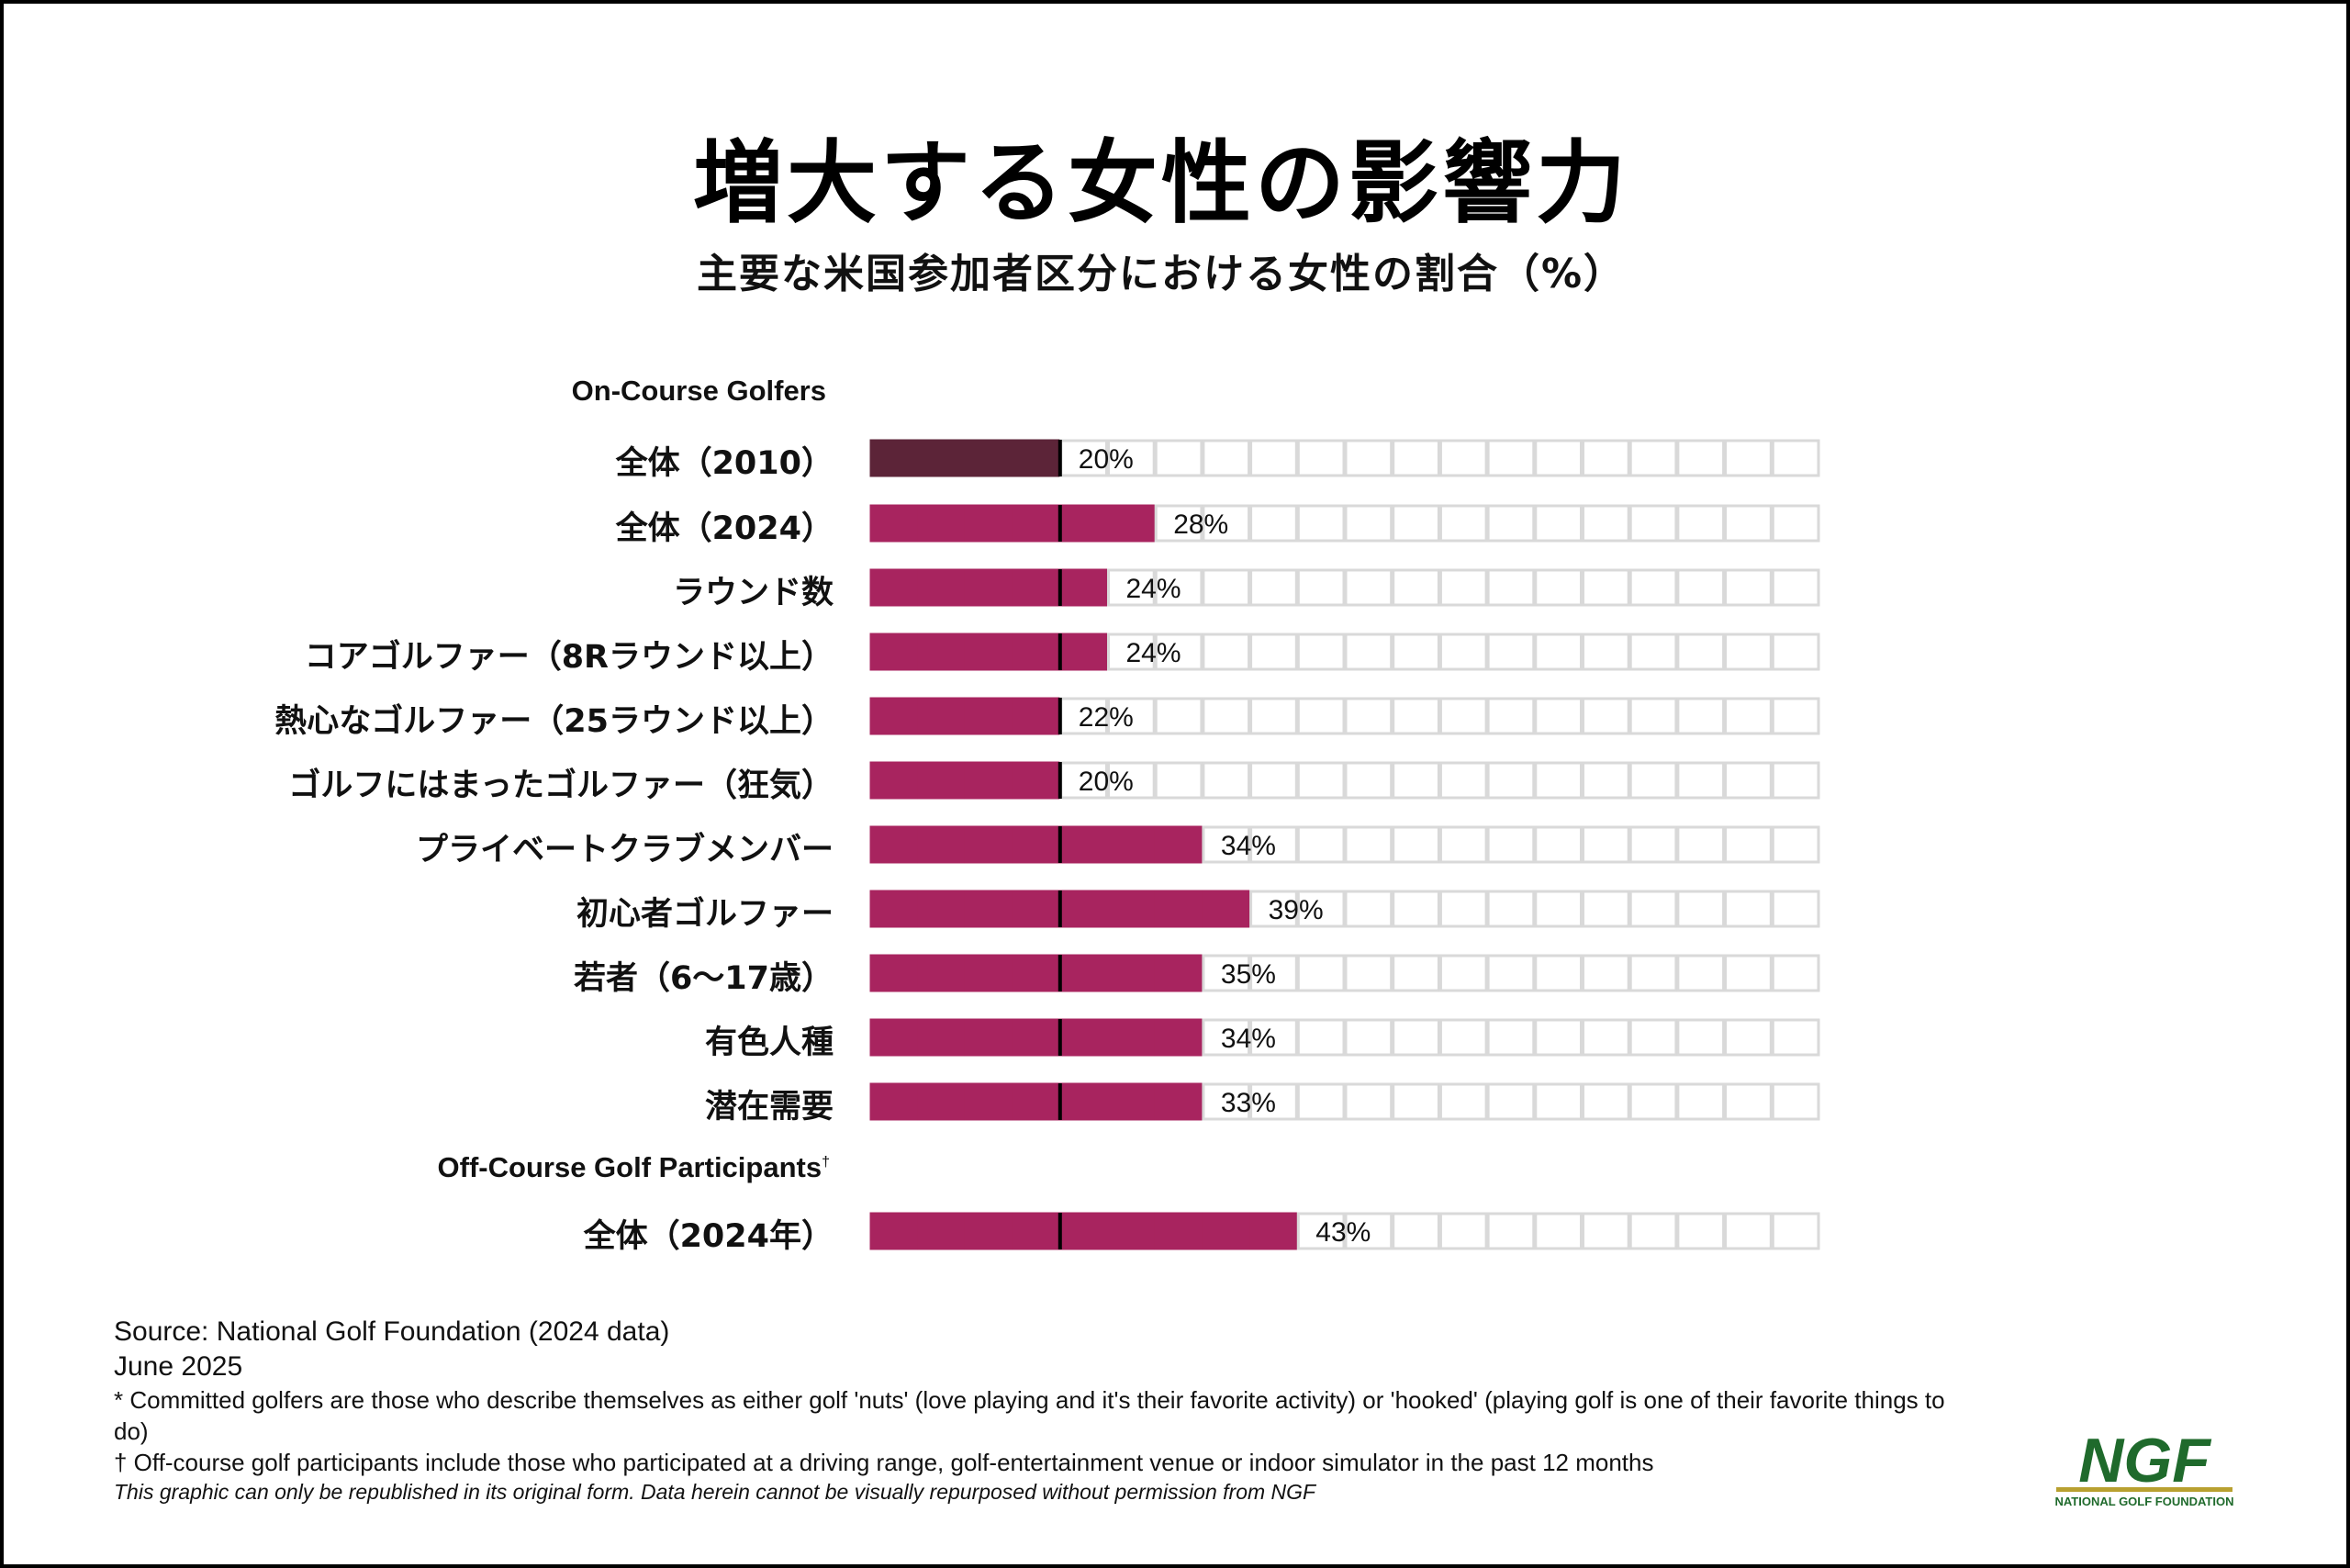  I want to click on bar-row: 20%, so click(1344, 780).